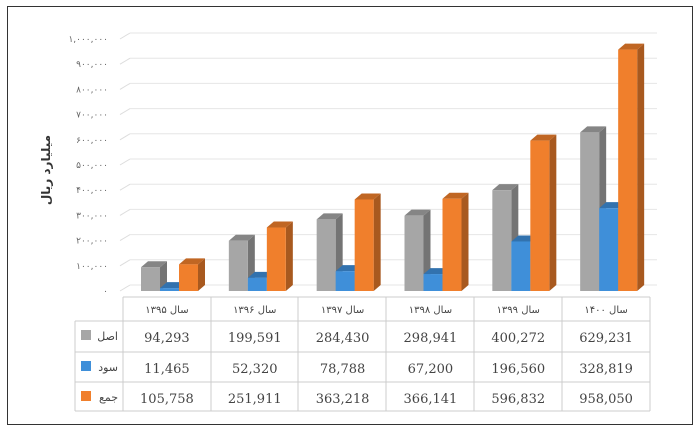 The image size is (700, 432). Describe the element at coordinates (606, 338) in the screenshot. I see `data-cell: 629,231` at that location.